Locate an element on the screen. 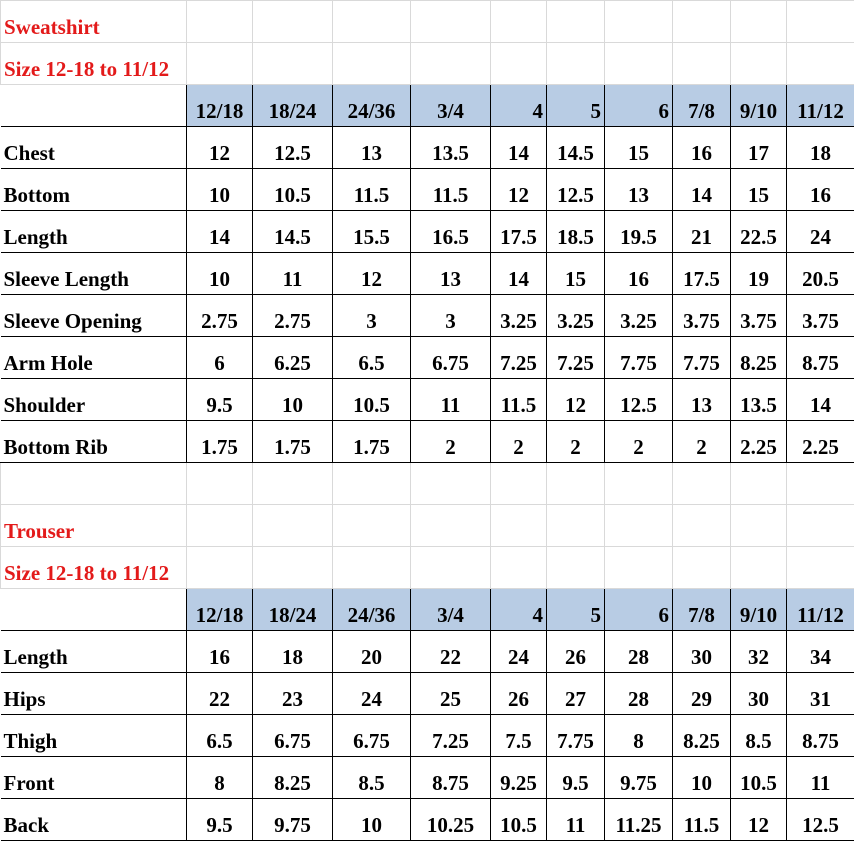  size-header-cell: 7/8 is located at coordinates (702, 610).